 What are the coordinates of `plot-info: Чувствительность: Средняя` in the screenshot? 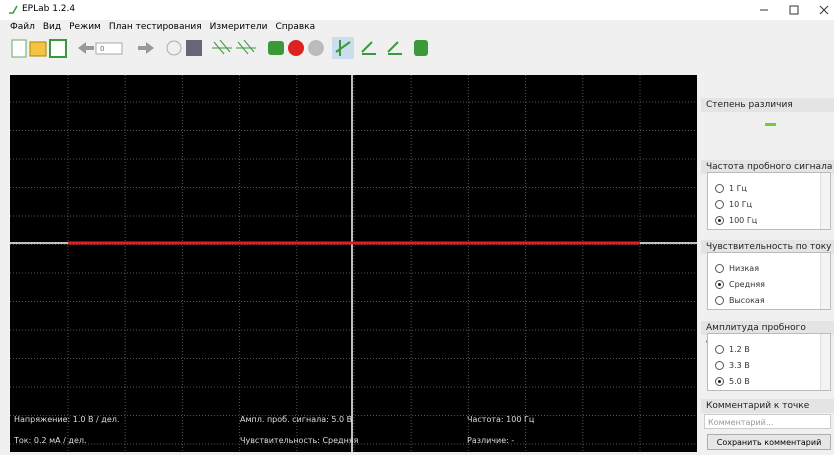 It's located at (299, 440).